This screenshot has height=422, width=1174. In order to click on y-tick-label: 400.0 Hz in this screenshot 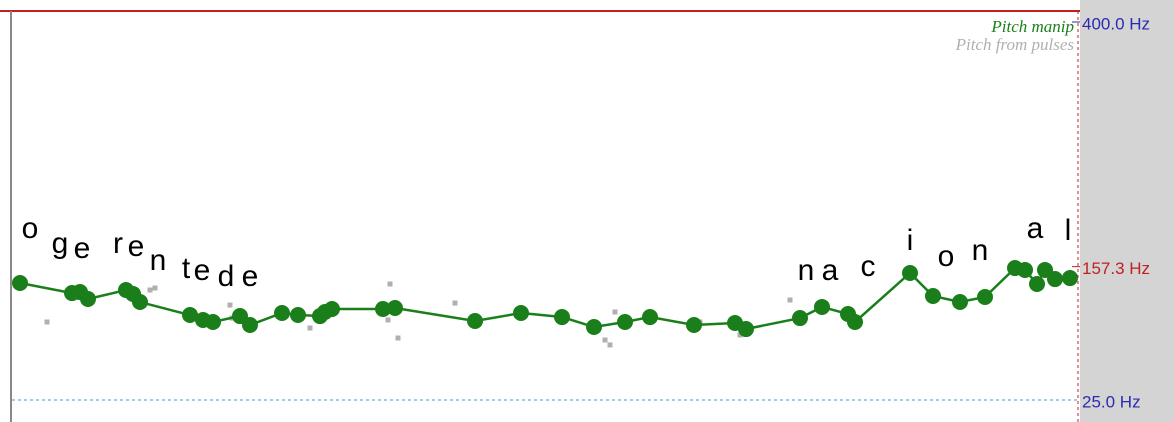, I will do `click(1116, 23)`.